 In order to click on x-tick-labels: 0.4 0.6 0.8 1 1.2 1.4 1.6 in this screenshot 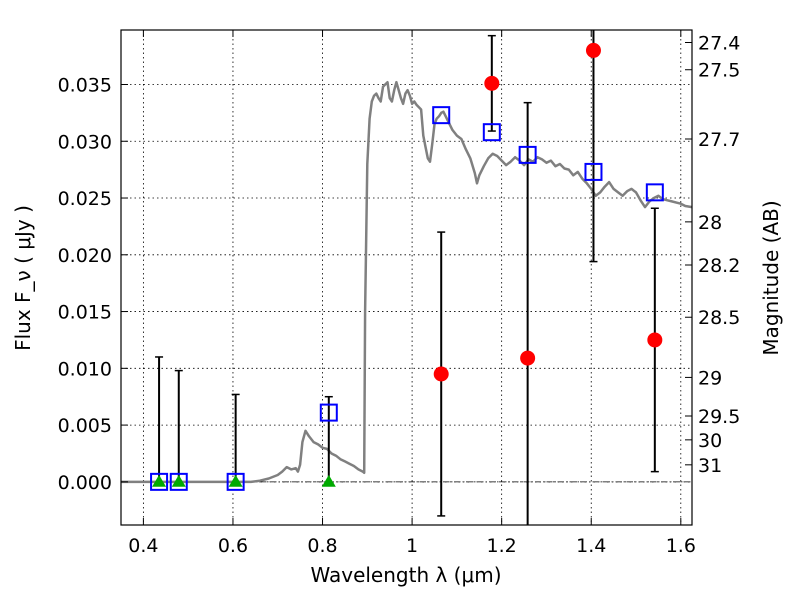, I will do `click(412, 546)`.